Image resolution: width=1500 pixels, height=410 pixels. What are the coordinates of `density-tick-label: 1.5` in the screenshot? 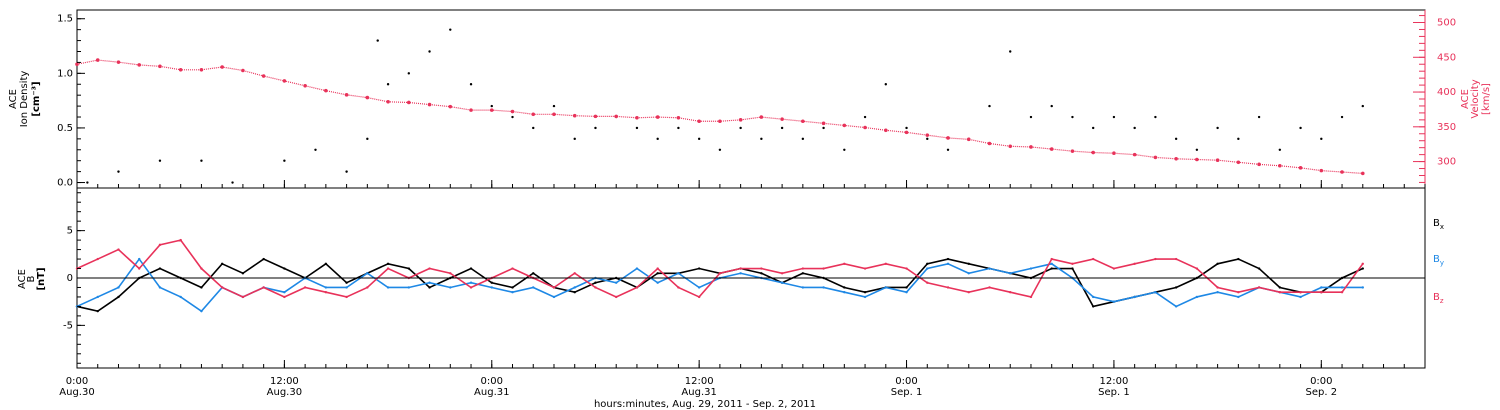 It's located at (65, 19).